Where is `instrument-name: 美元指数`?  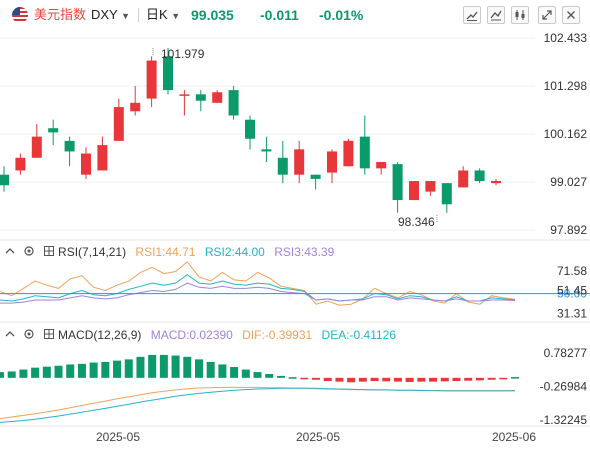
instrument-name: 美元指数 is located at coordinates (60, 14).